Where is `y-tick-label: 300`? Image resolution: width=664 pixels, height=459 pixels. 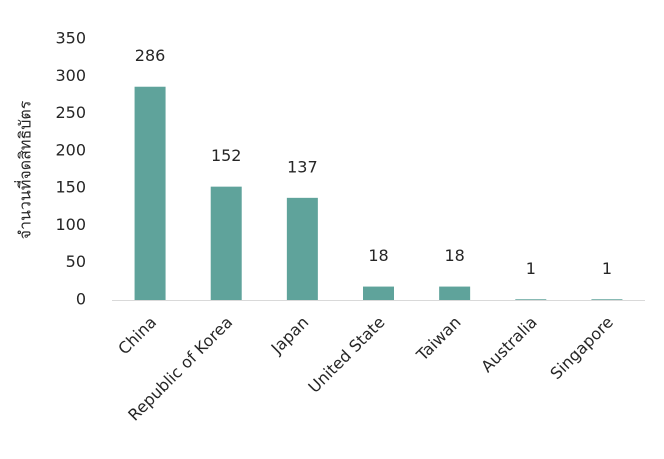 y-tick-label: 300 is located at coordinates (70, 75).